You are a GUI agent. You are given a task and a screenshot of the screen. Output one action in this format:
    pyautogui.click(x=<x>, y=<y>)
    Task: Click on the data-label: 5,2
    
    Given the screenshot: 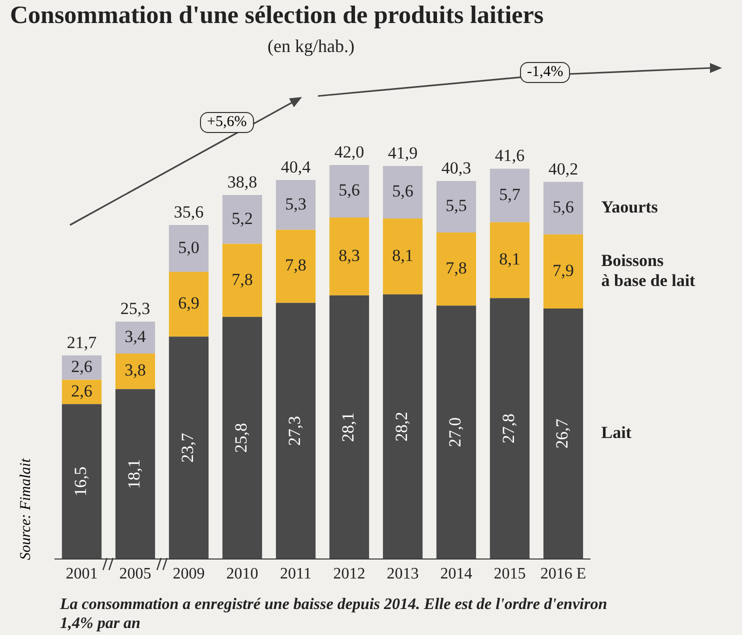 What is the action you would take?
    pyautogui.click(x=242, y=218)
    